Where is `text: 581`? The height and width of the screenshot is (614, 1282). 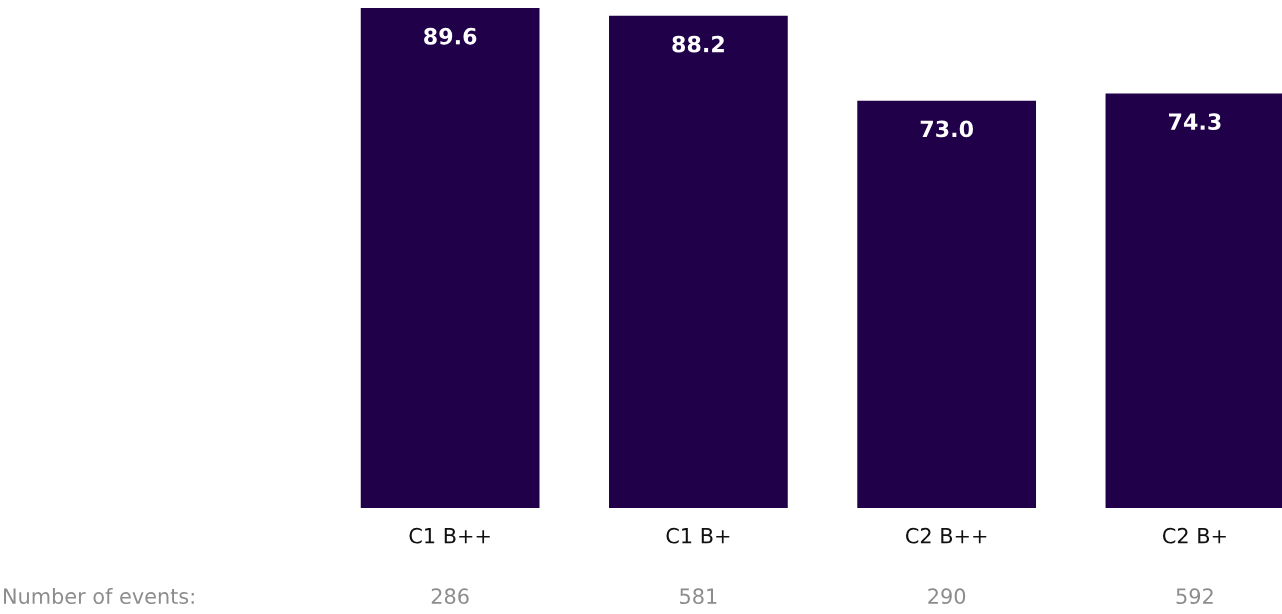 text: 581 is located at coordinates (698, 596).